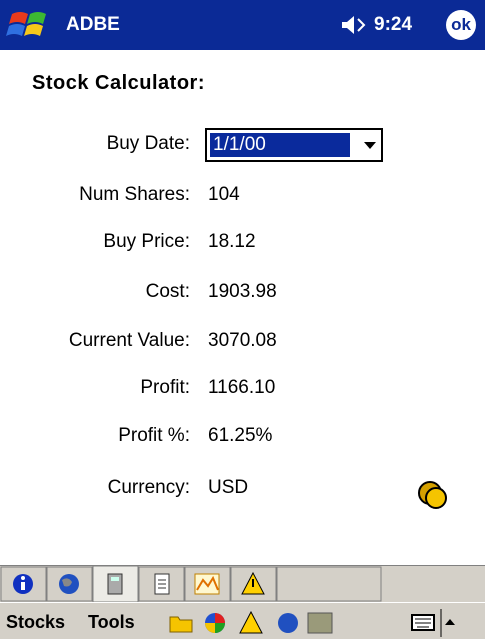 This screenshot has height=639, width=485. What do you see at coordinates (242, 387) in the screenshot?
I see `field-value: 1166.10` at bounding box center [242, 387].